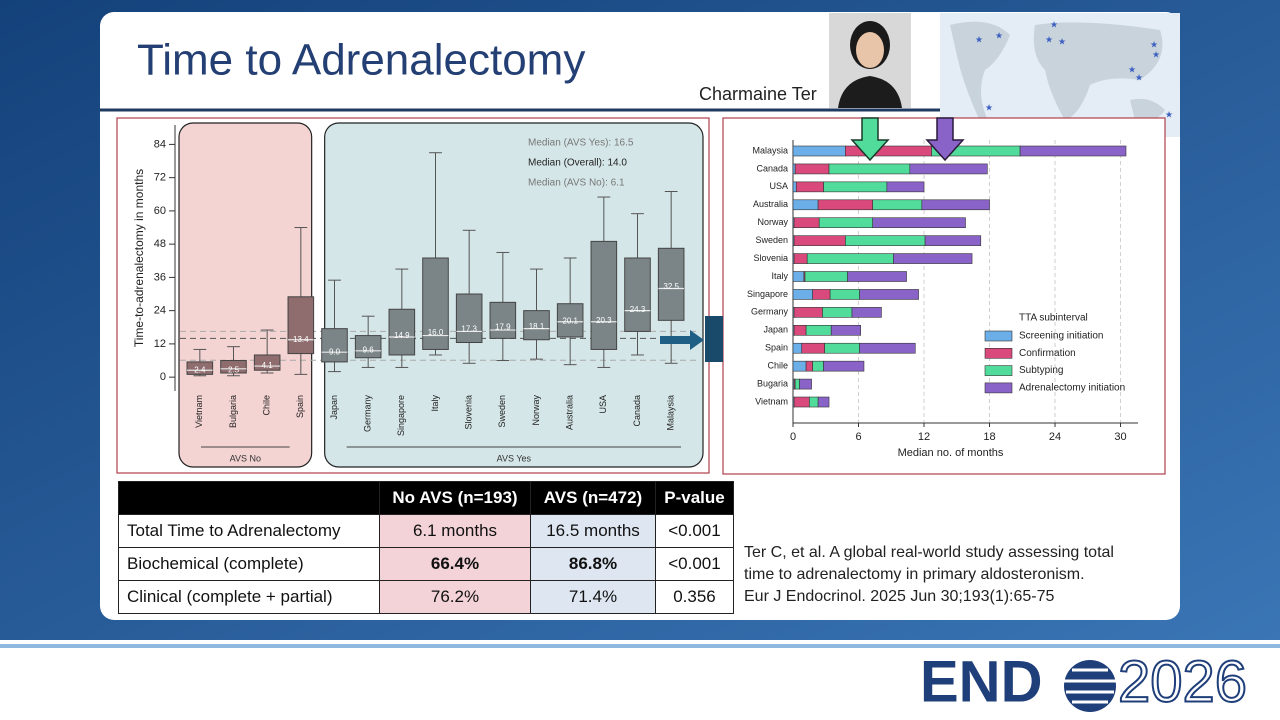 The height and width of the screenshot is (720, 1280). Describe the element at coordinates (638, 309) in the screenshot. I see `mean-label: 24.3` at that location.